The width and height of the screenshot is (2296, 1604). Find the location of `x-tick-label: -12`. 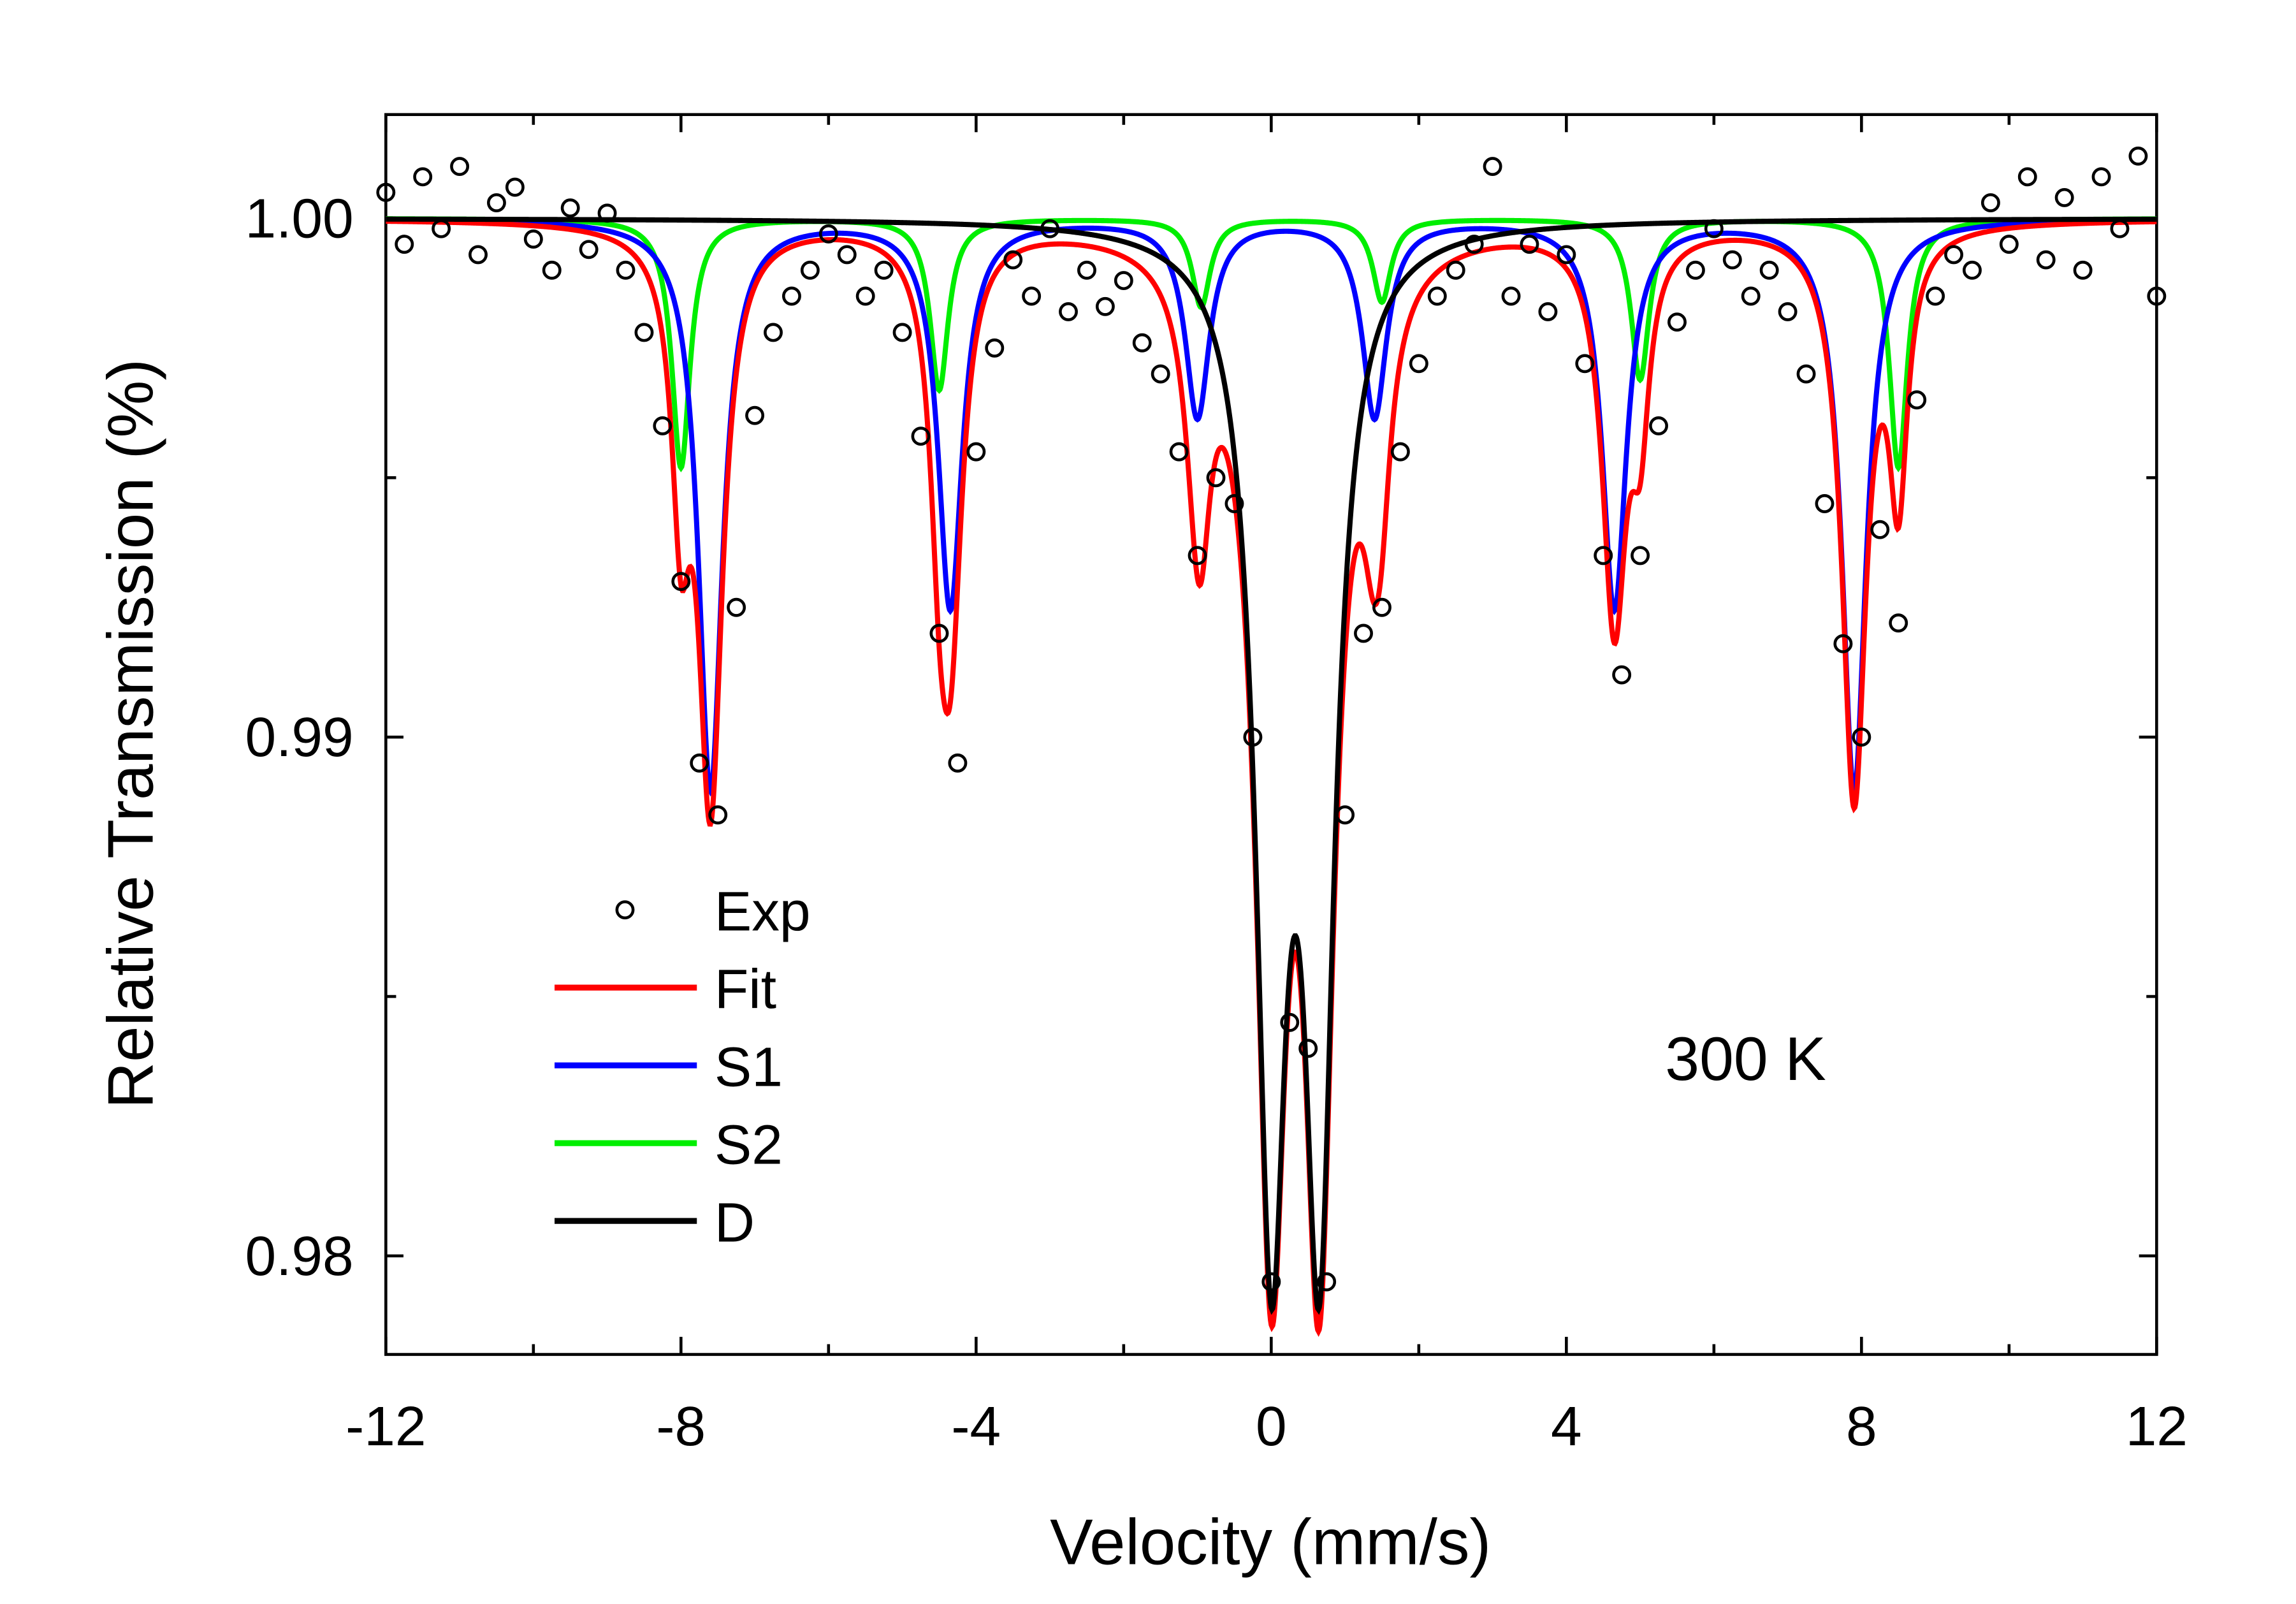

x-tick-label: -12 is located at coordinates (385, 1426).